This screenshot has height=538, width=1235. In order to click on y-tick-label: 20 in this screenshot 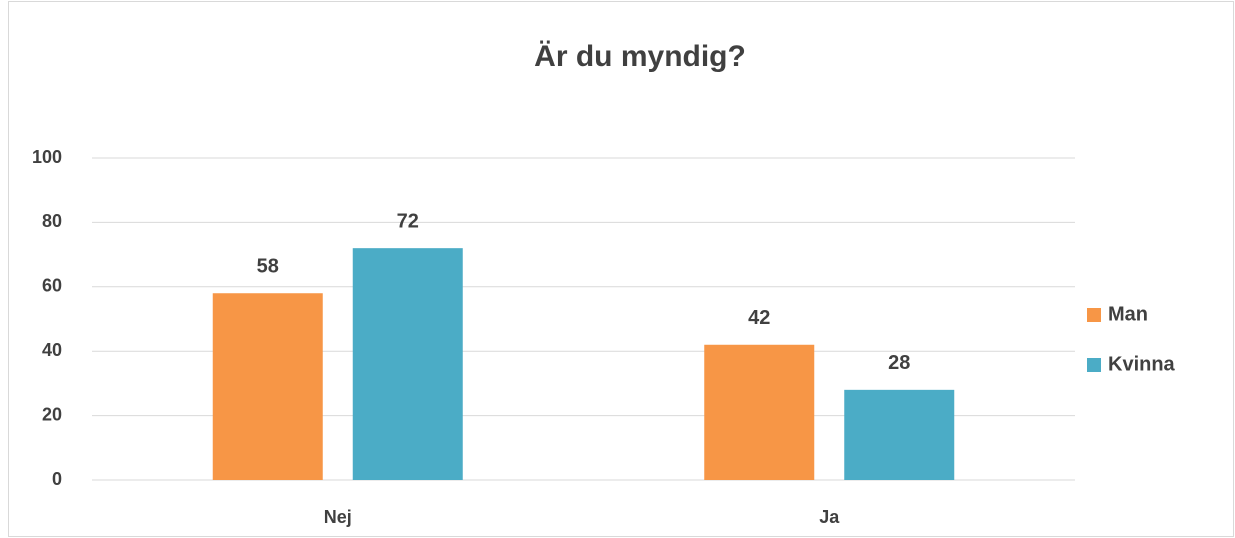, I will do `click(52, 414)`.